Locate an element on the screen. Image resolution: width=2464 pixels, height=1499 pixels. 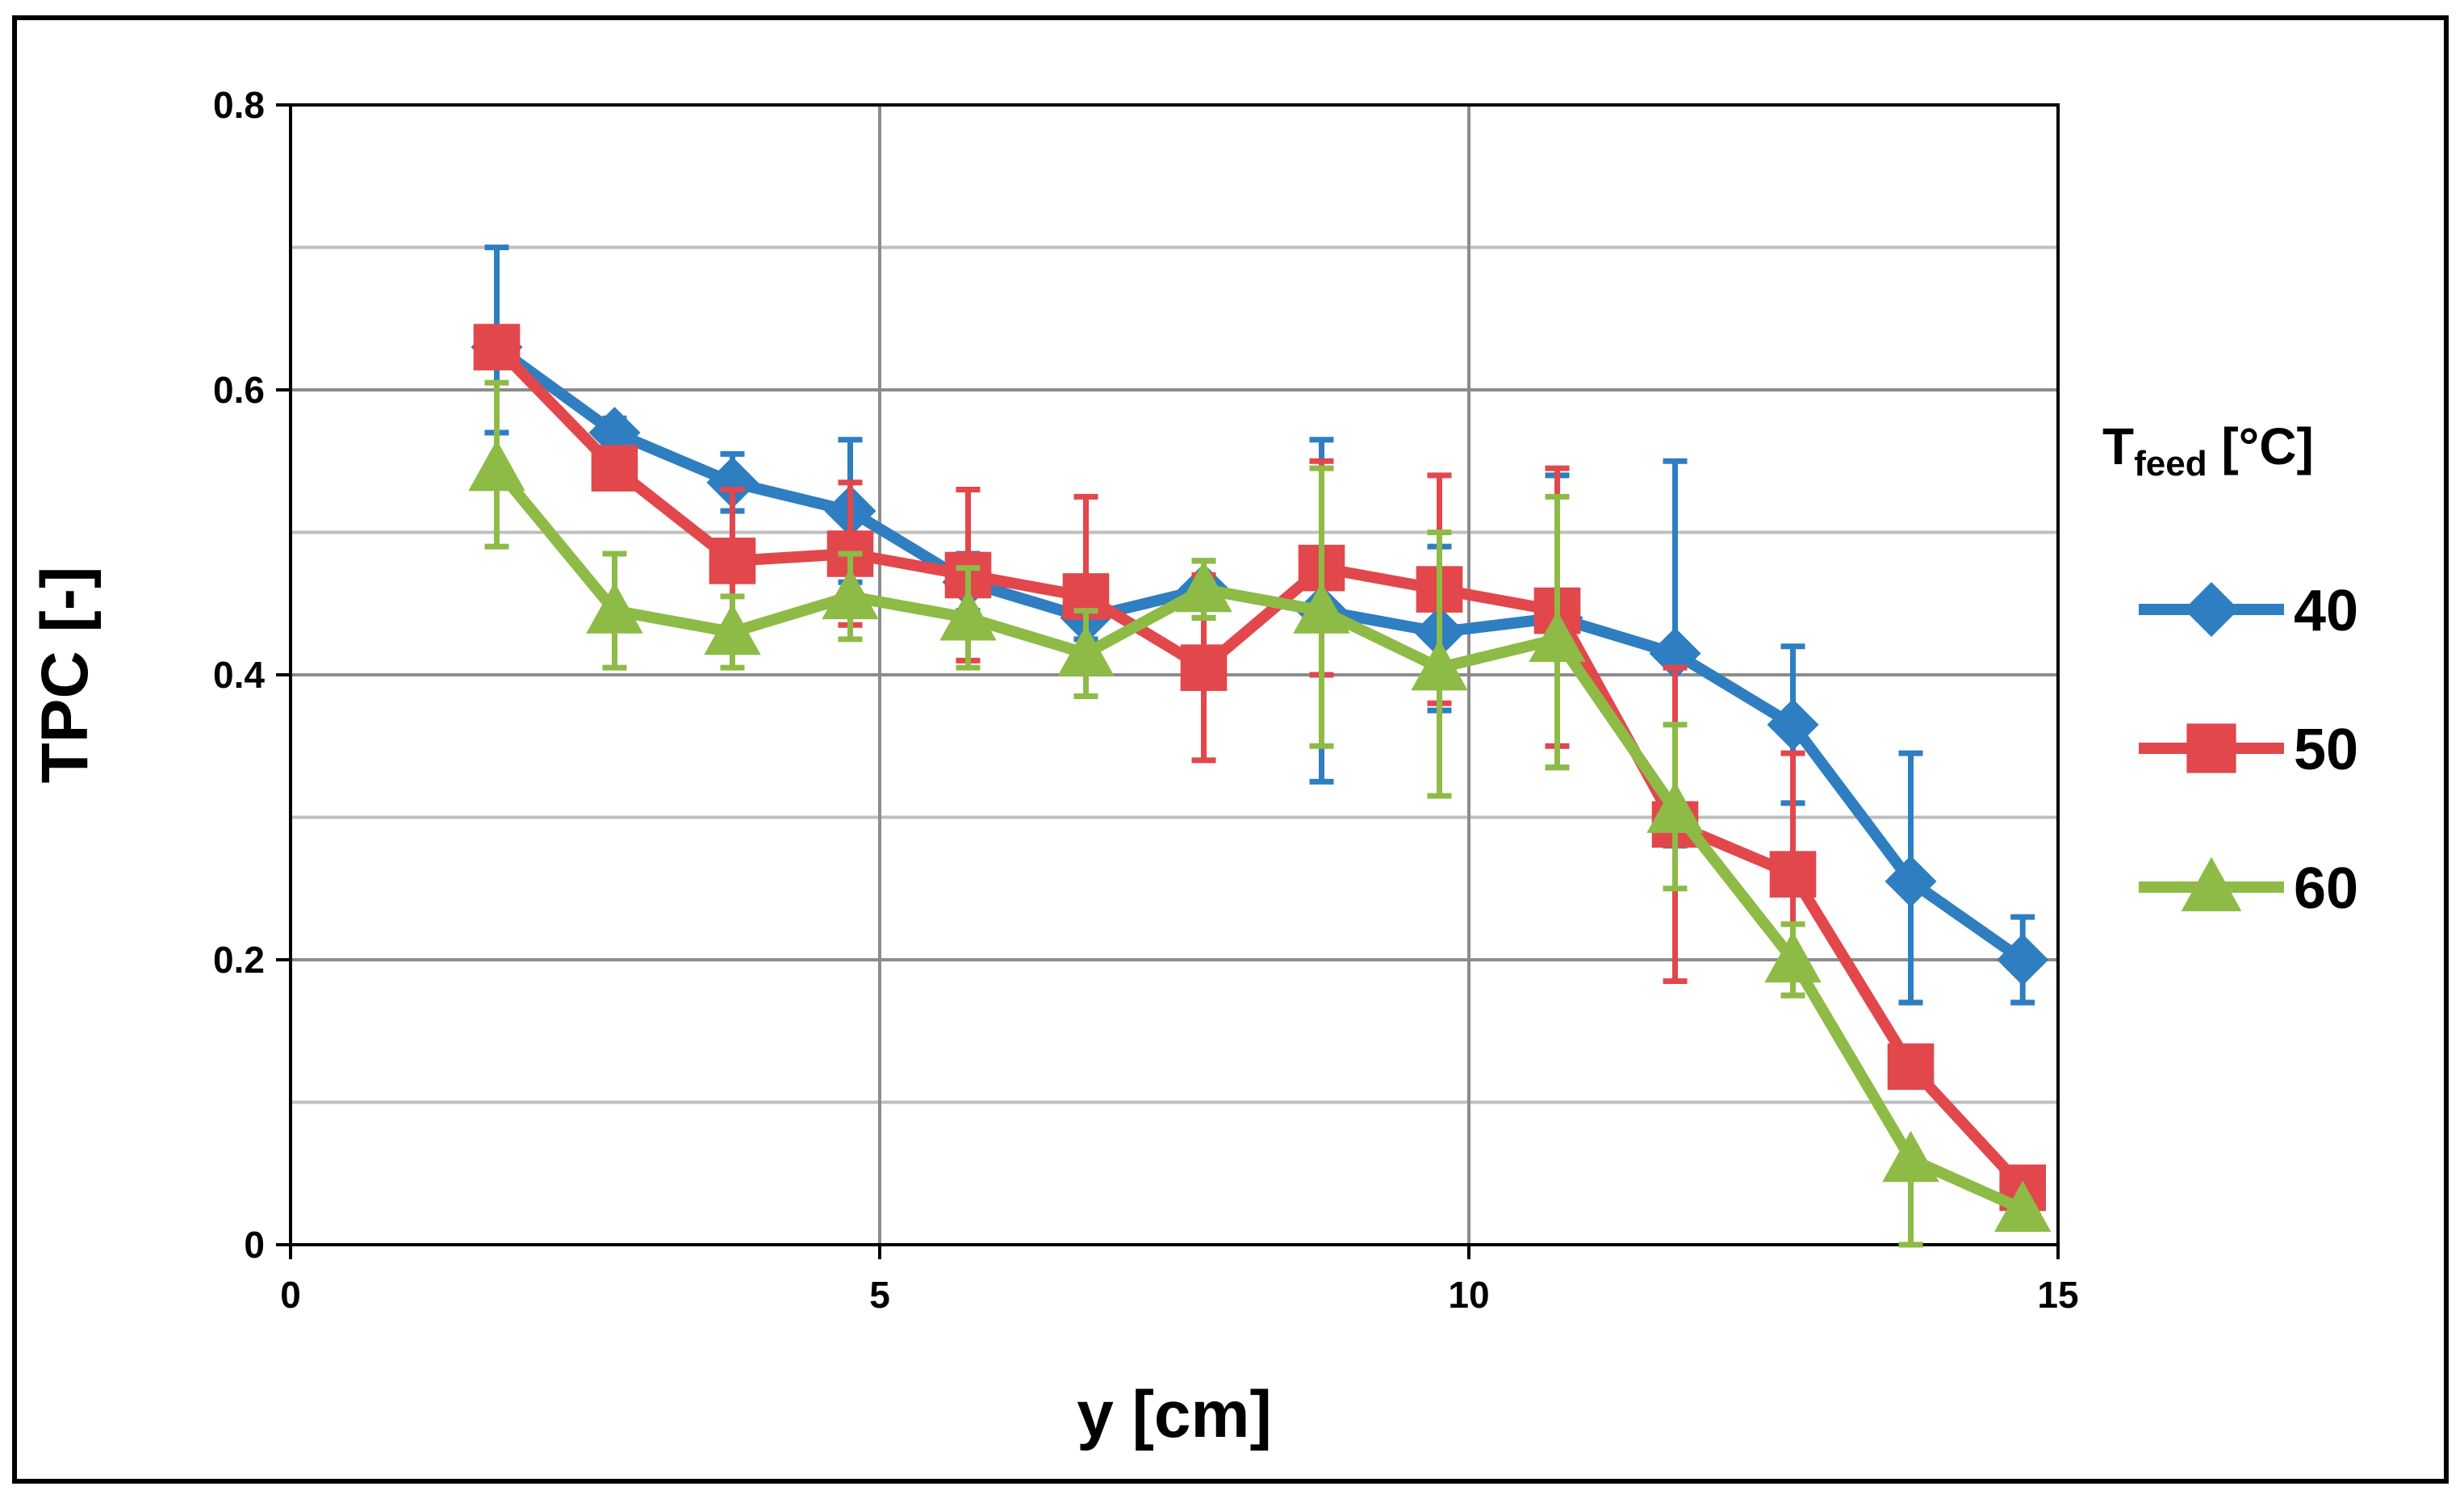
legend-title: Tfeed [°C] is located at coordinates (2208, 450).